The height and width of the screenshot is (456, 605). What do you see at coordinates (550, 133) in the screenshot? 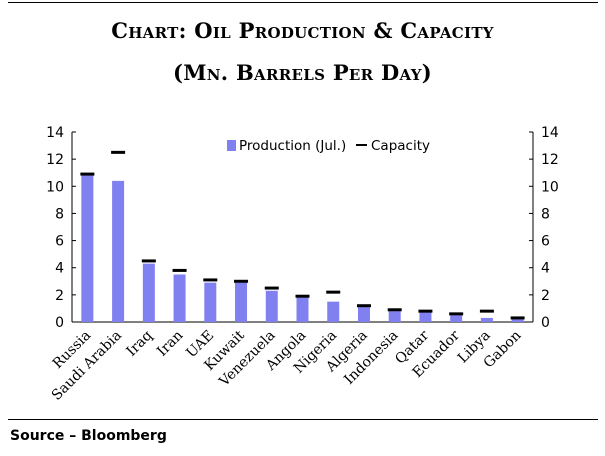
I see `y-tick-label-right: 14` at bounding box center [550, 133].